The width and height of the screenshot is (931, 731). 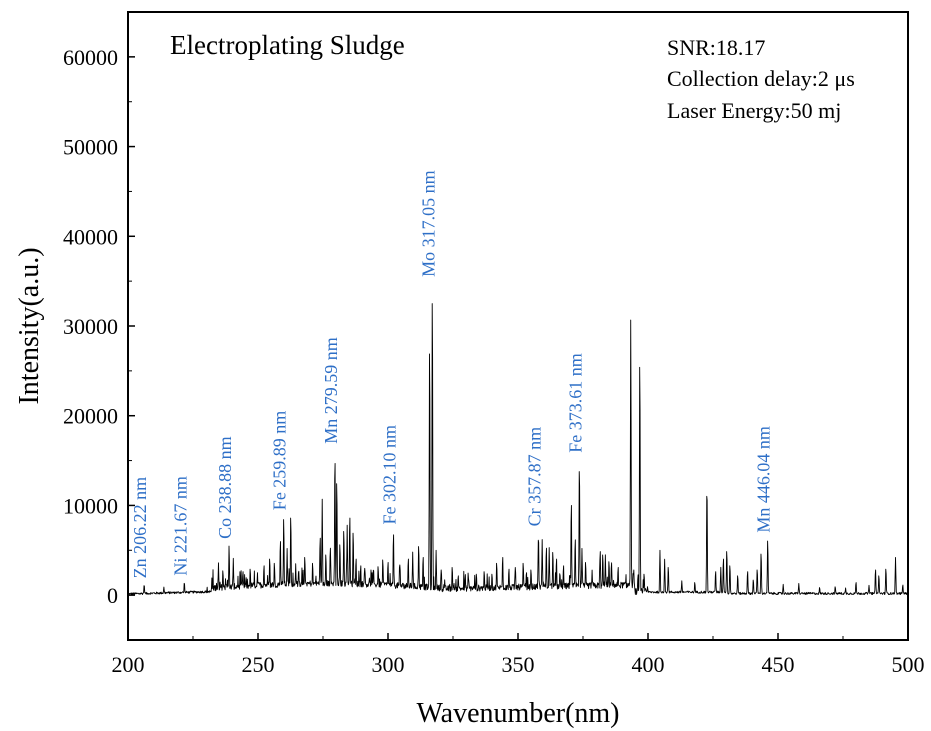 I want to click on y-tick-label: 50000, so click(x=90, y=147).